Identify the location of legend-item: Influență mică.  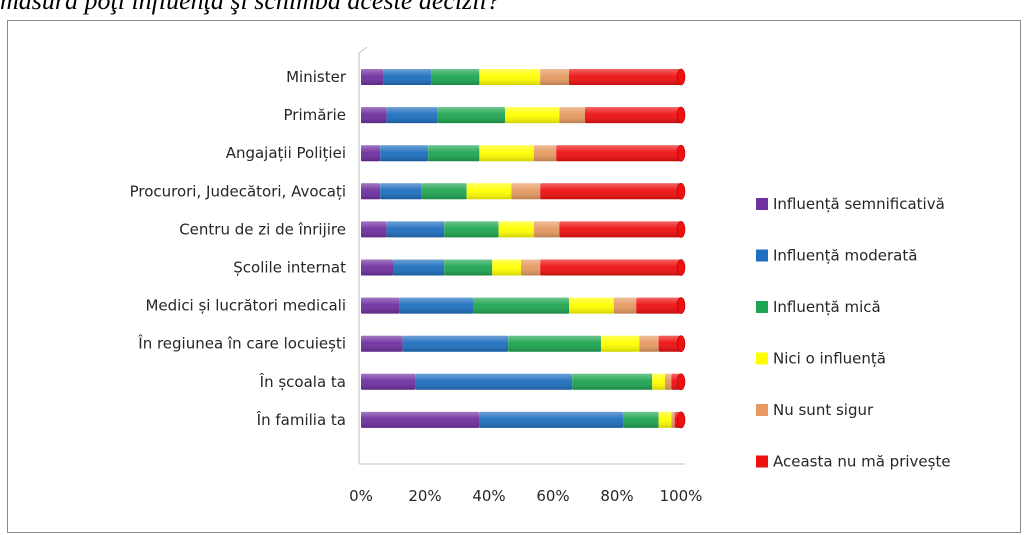
(818, 307).